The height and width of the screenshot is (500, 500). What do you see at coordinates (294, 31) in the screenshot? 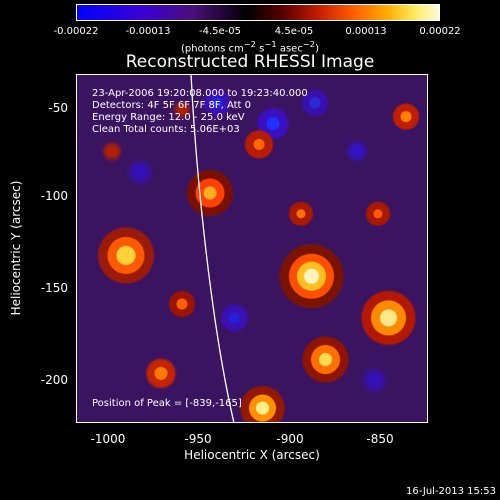
I see `colorbar-tick: 4.5e-05` at bounding box center [294, 31].